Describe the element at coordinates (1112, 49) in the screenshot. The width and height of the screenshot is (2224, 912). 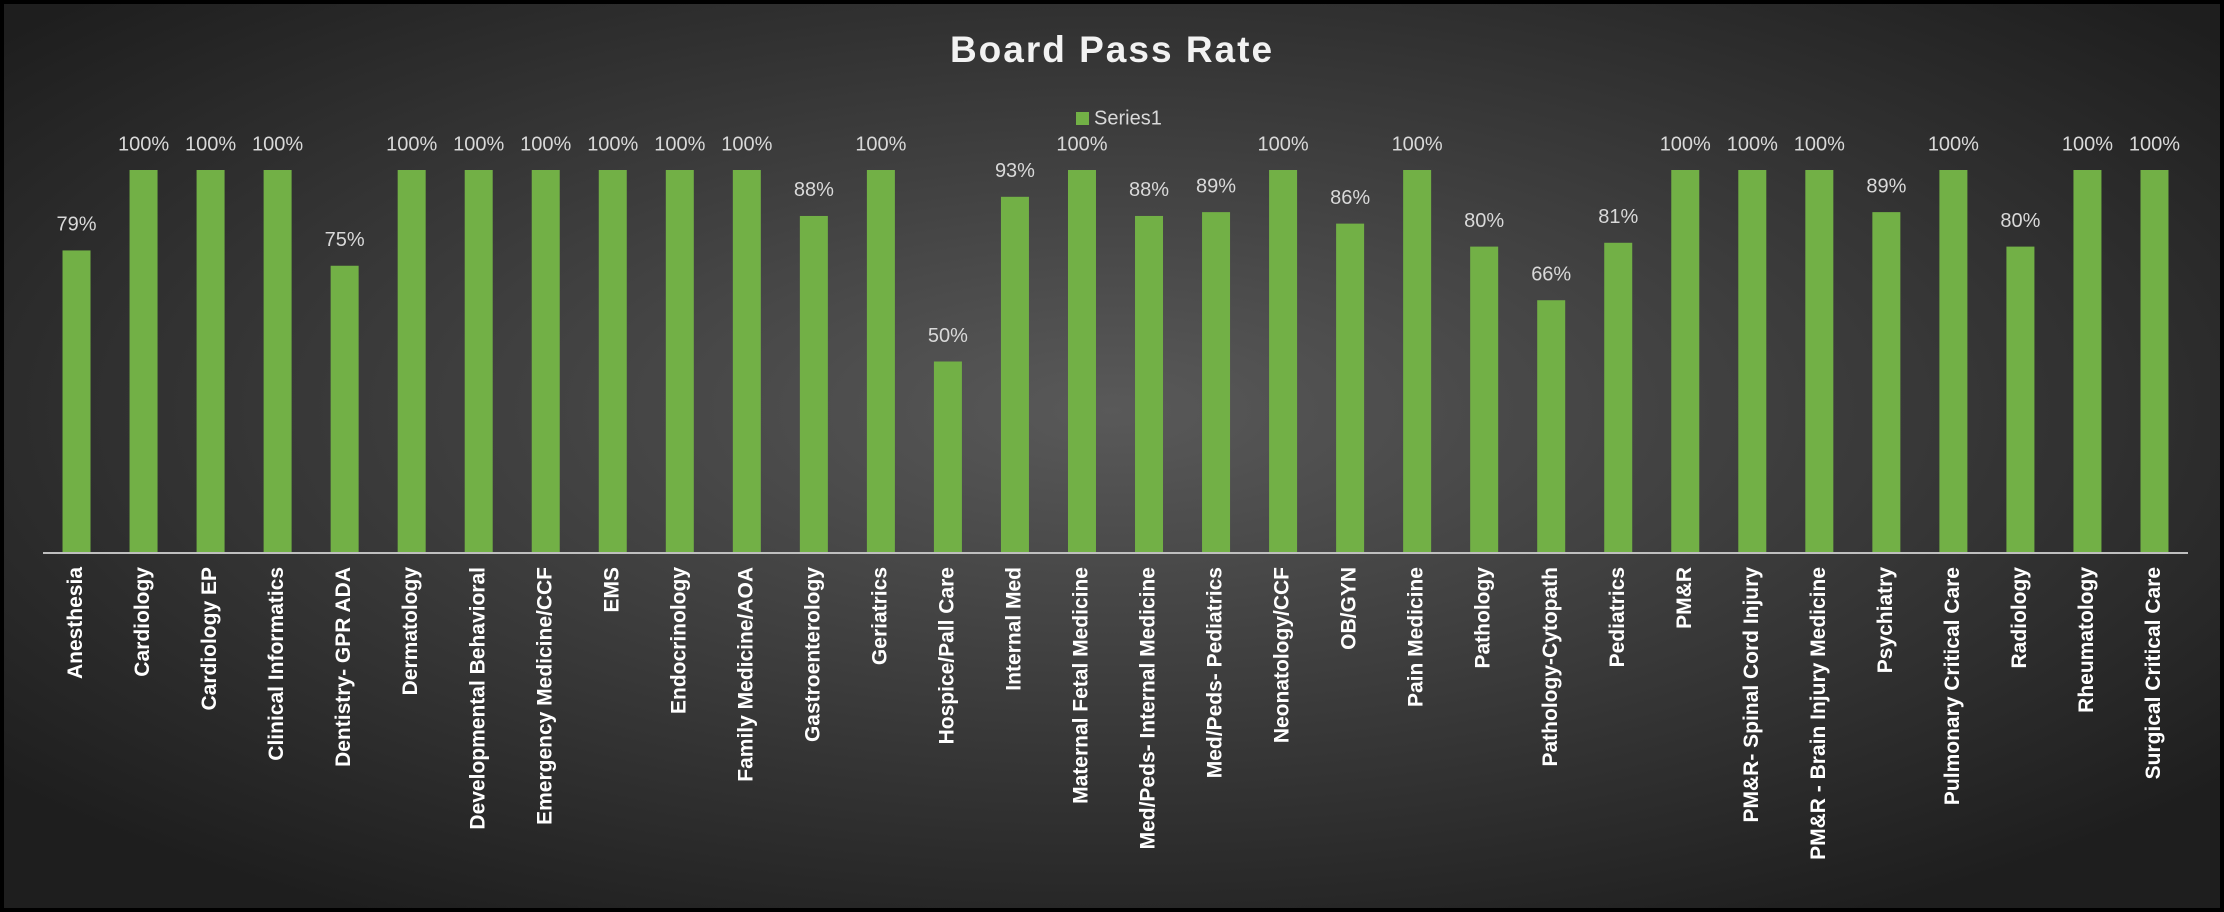
I see `chart-title: Board Pass Rate` at that location.